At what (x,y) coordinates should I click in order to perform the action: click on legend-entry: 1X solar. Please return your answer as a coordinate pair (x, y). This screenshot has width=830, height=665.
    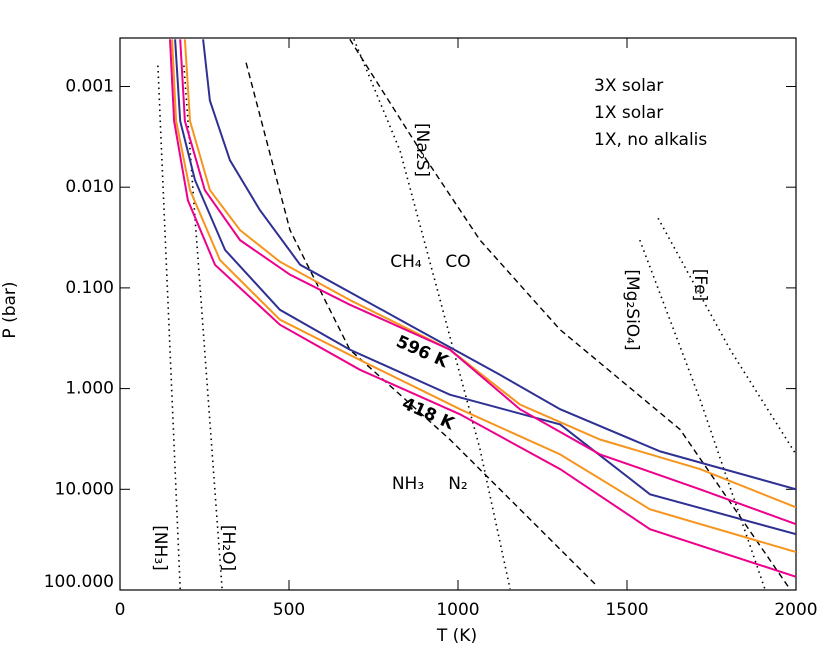
    Looking at the image, I should click on (628, 113).